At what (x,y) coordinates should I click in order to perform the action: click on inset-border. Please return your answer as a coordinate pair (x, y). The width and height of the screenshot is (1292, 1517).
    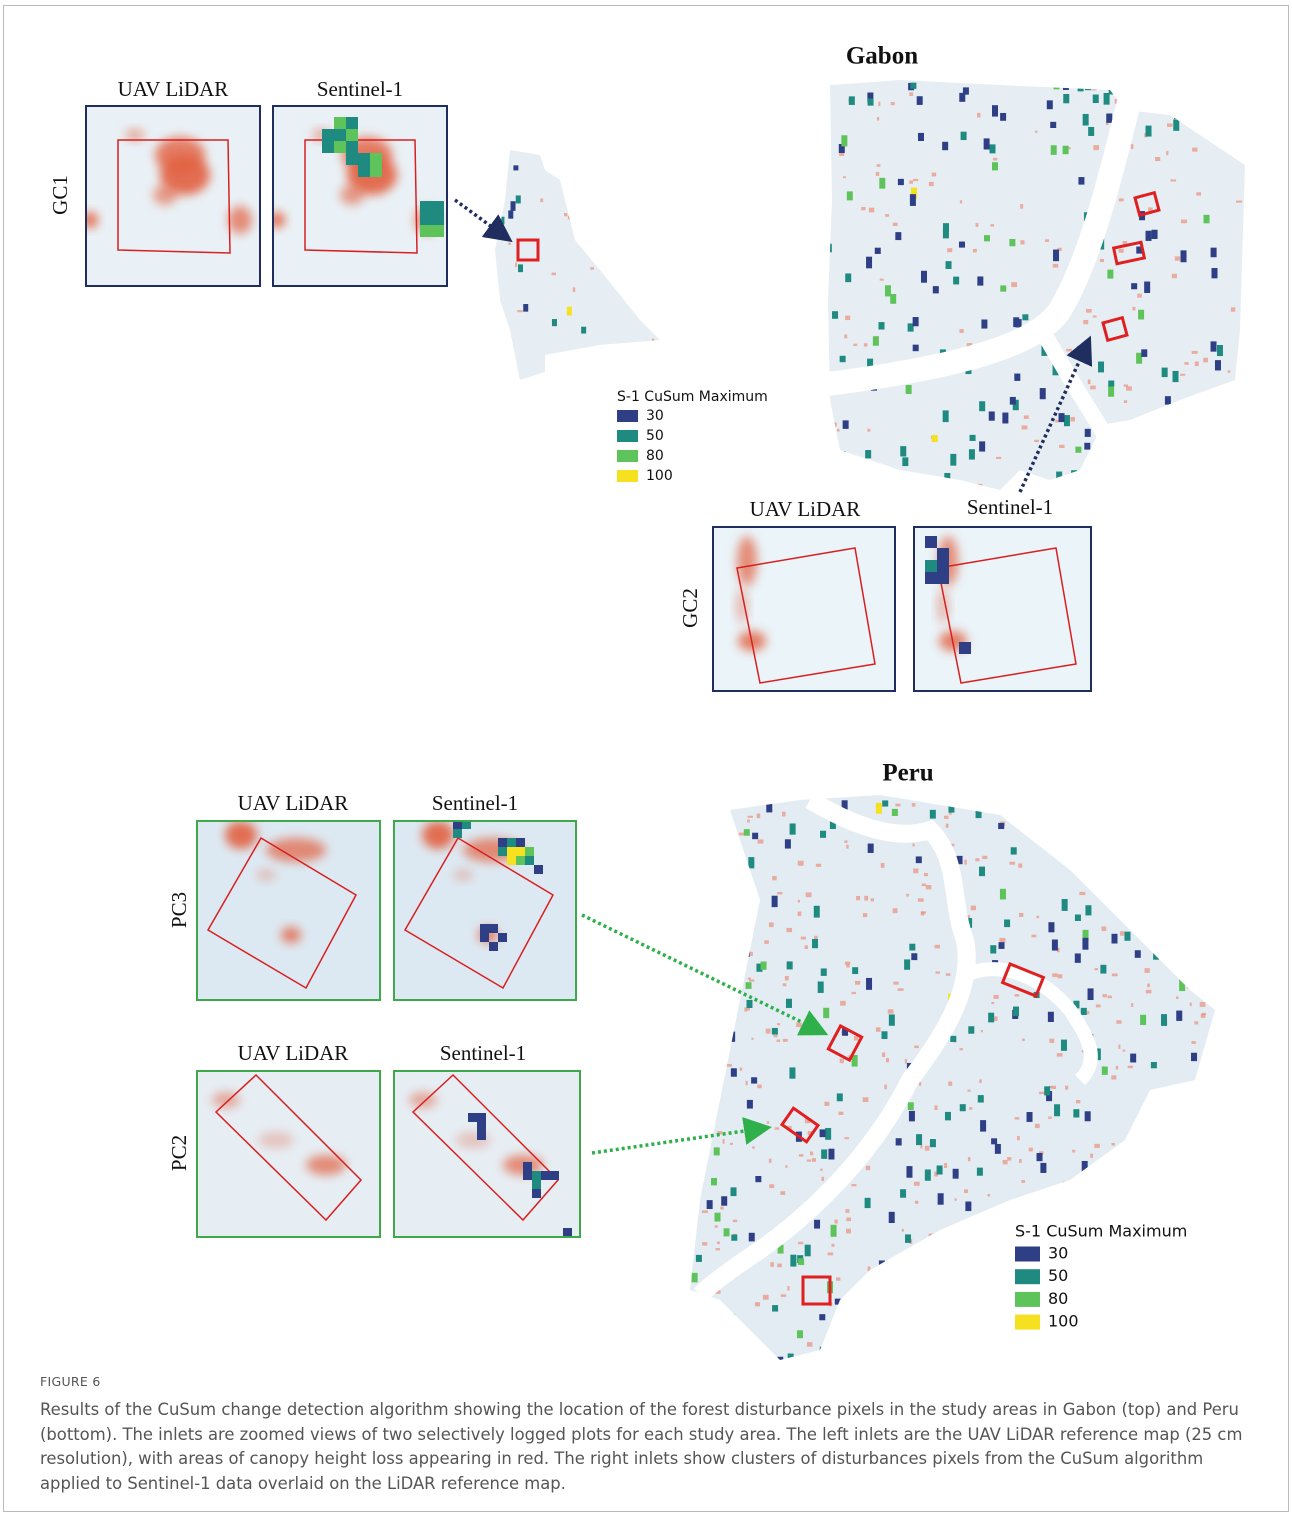
    Looking at the image, I should click on (485, 910).